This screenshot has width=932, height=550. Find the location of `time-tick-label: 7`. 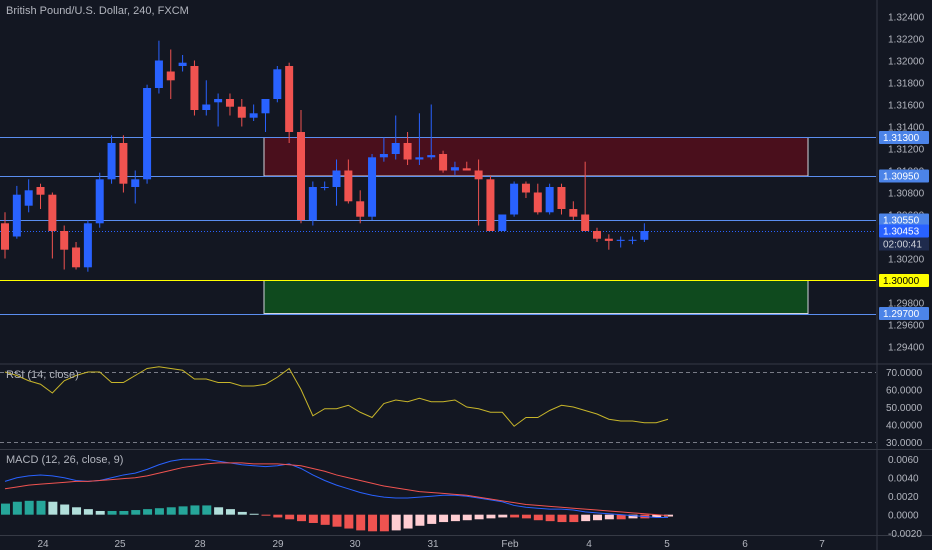

time-tick-label: 7 is located at coordinates (822, 544).